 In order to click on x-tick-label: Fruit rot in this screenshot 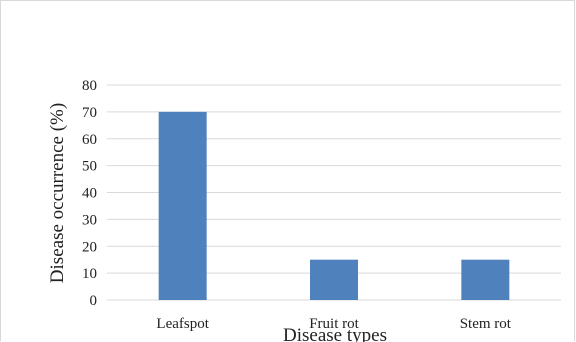, I will do `click(334, 324)`.